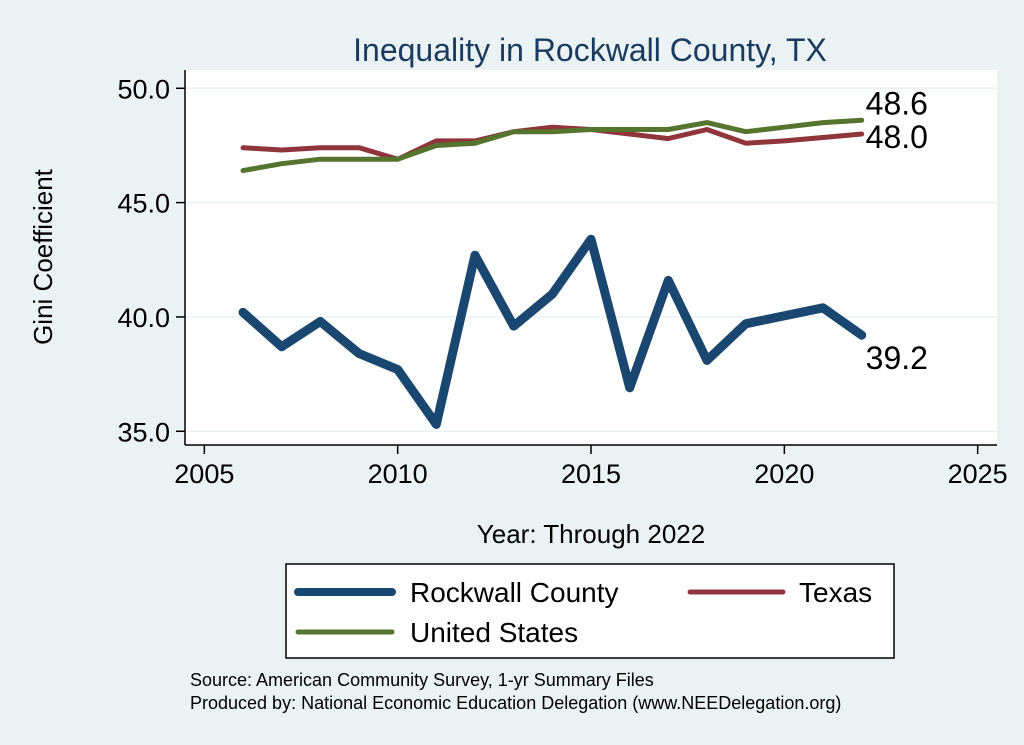  I want to click on x-axis-title: Year: Through 2022, so click(591, 534).